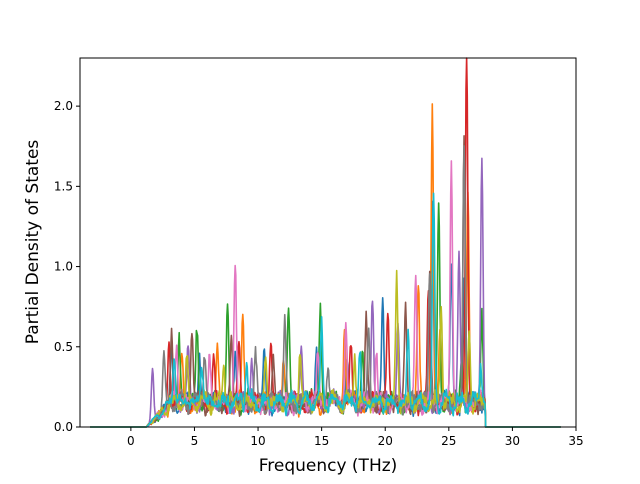  Describe the element at coordinates (512, 441) in the screenshot. I see `x-tick-label: 30` at that location.